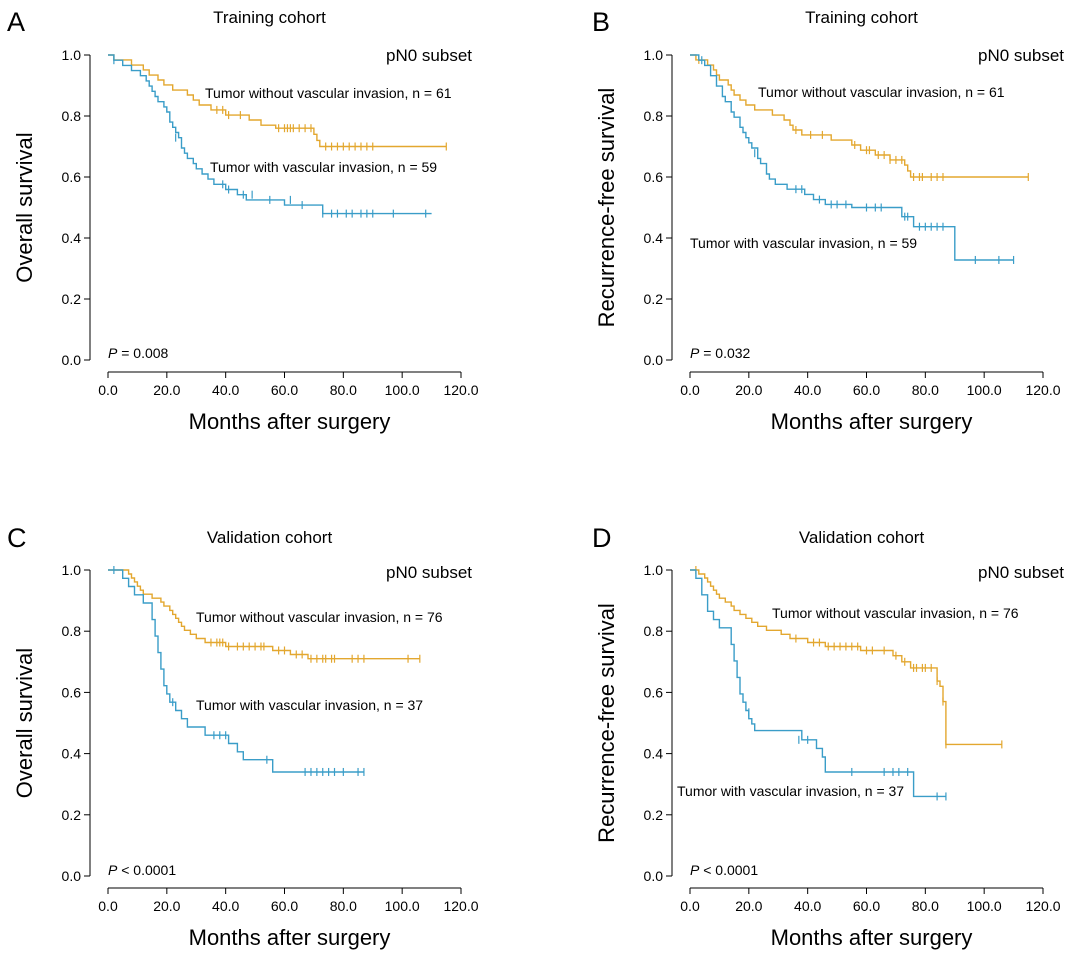  What do you see at coordinates (16, 22) in the screenshot?
I see `panel-letter: A` at bounding box center [16, 22].